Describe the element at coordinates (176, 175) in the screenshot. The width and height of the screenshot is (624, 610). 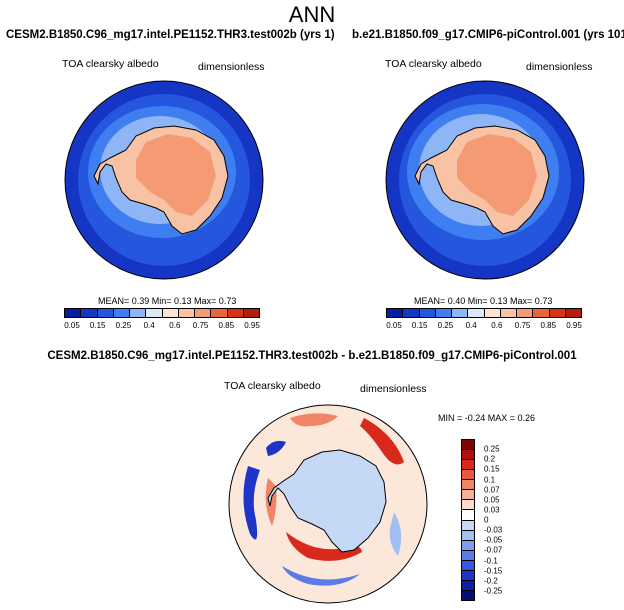
I see `left-plateau` at that location.